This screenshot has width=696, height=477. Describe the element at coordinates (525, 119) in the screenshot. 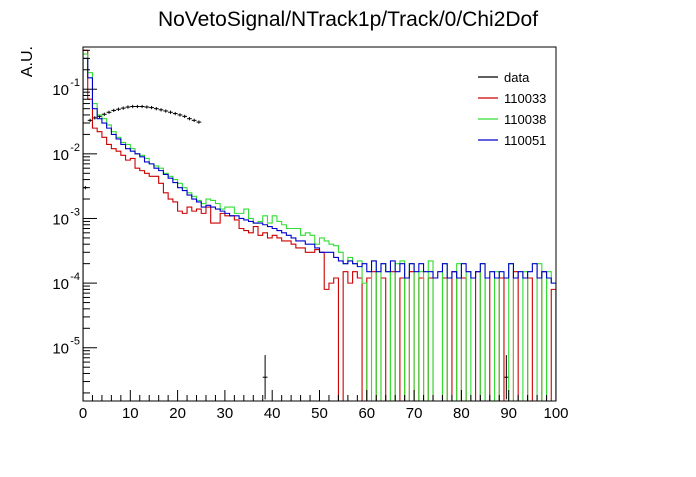

I see `legend-label: 110038` at that location.